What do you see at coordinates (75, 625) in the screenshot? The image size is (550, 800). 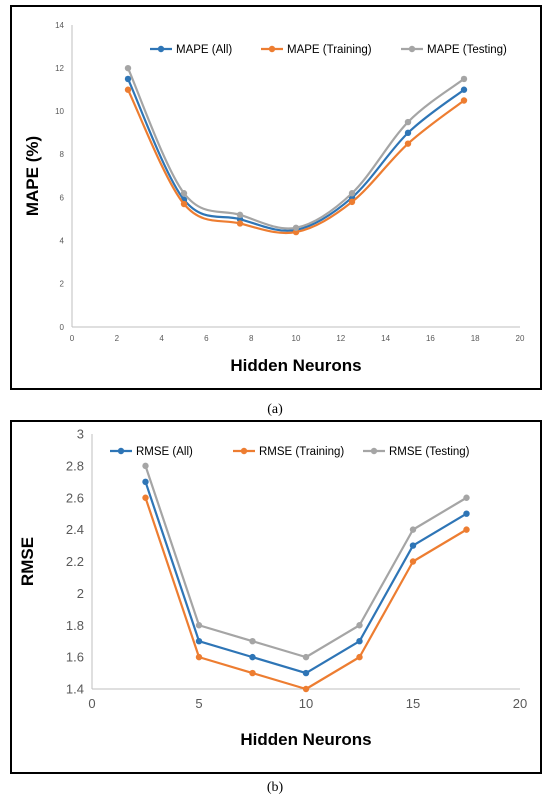 I see `y-tick-label: 1.8` at bounding box center [75, 625].